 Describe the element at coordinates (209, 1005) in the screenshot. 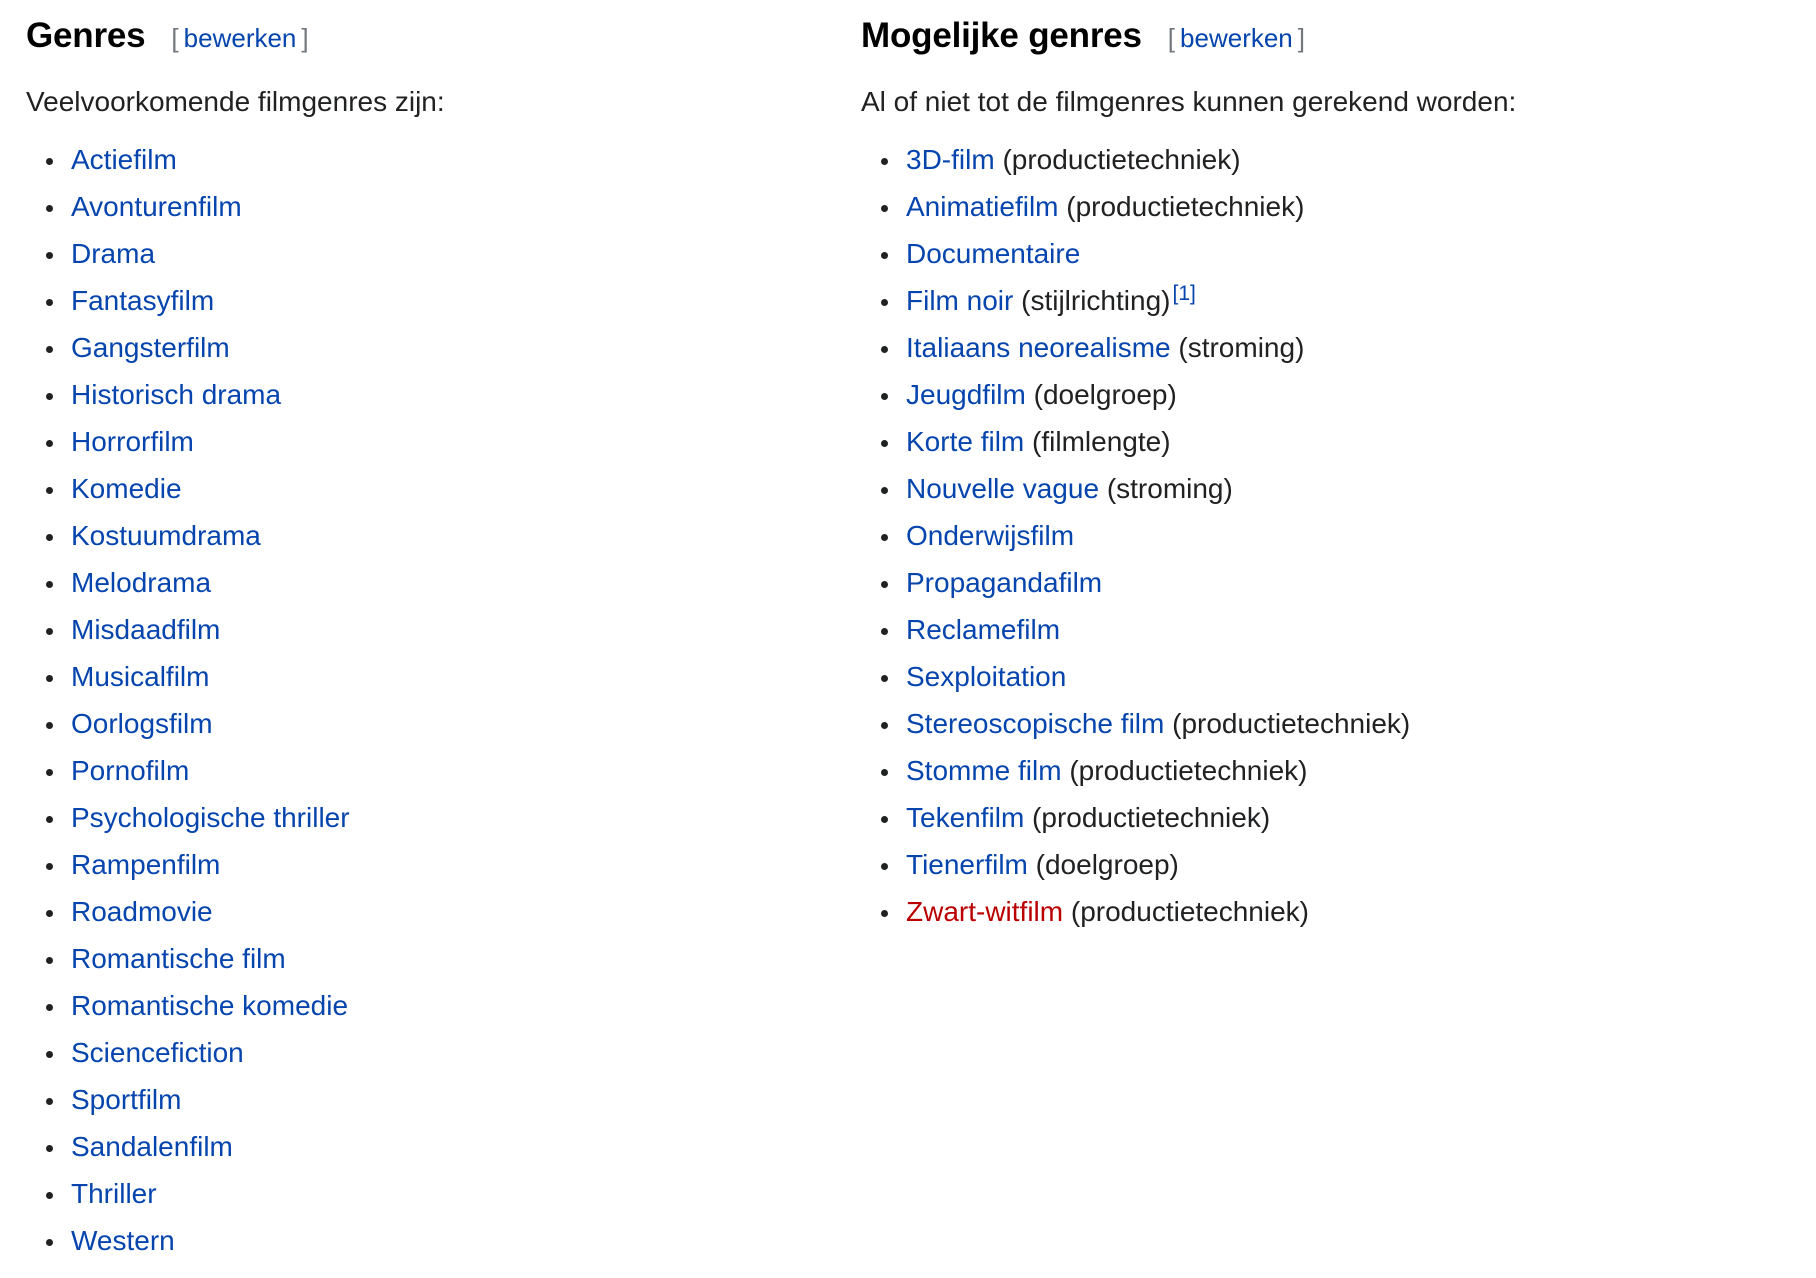

I see `genre-link: Romantische komedie` at that location.